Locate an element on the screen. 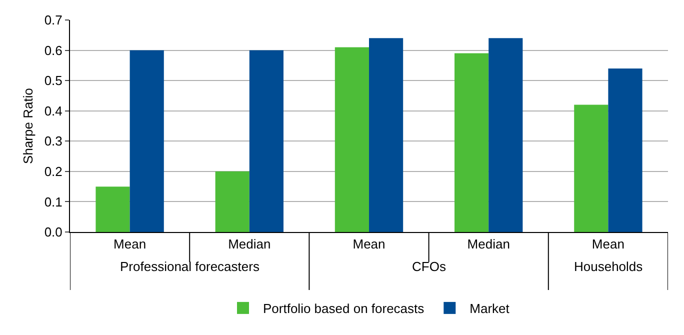 The width and height of the screenshot is (684, 335). y-tick-label: 0.3 is located at coordinates (53, 141).